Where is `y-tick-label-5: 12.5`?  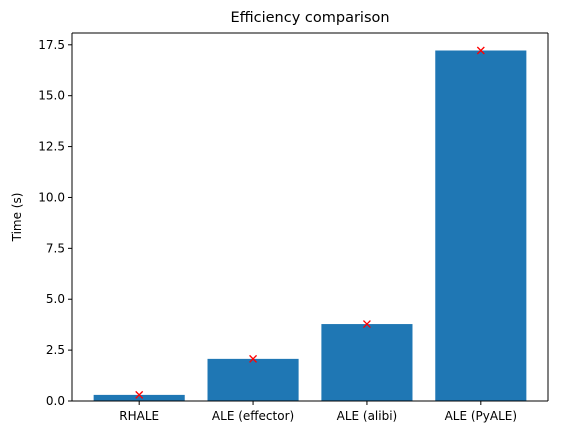 y-tick-label-5: 12.5 is located at coordinates (51, 147).